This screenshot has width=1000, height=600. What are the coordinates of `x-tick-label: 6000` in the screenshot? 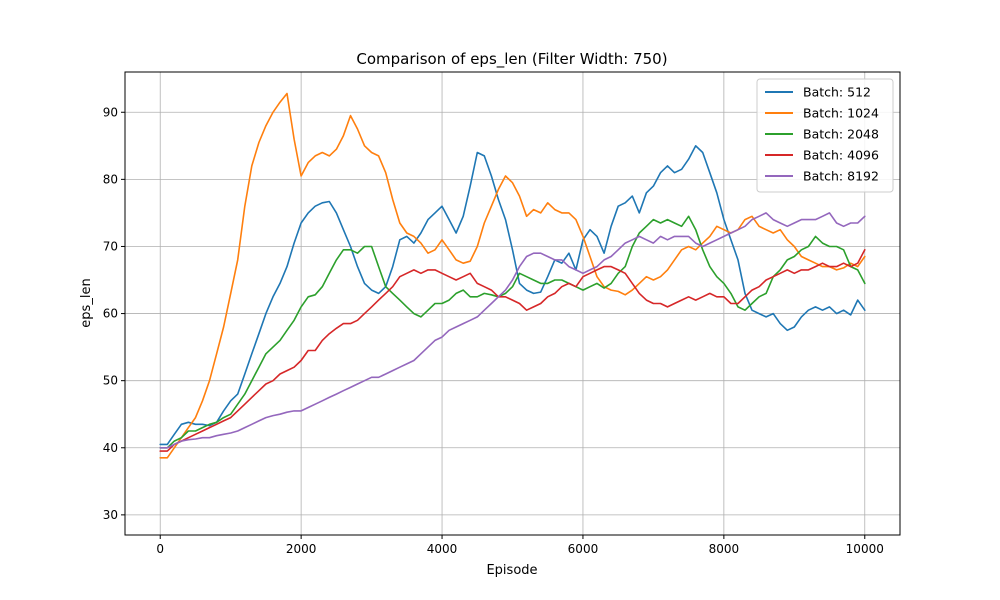 It's located at (583, 549).